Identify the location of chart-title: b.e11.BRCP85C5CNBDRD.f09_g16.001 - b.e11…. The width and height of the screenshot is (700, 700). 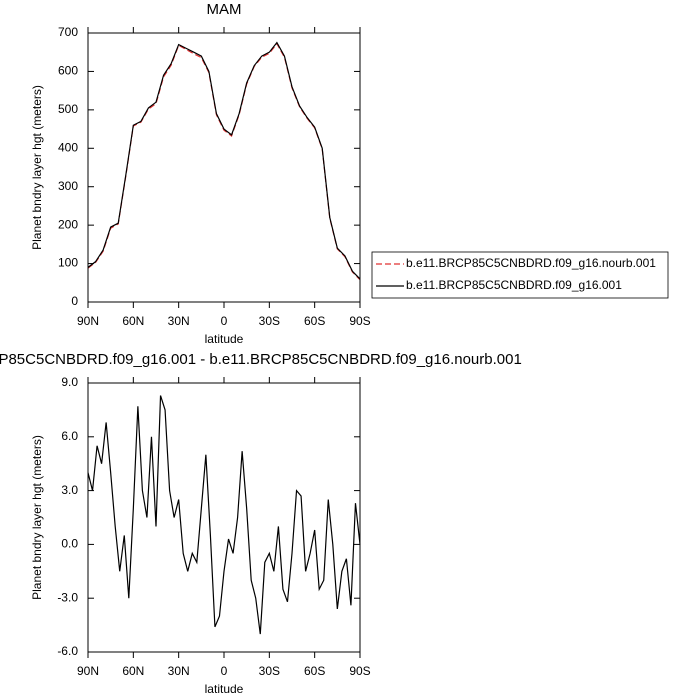
(261, 359).